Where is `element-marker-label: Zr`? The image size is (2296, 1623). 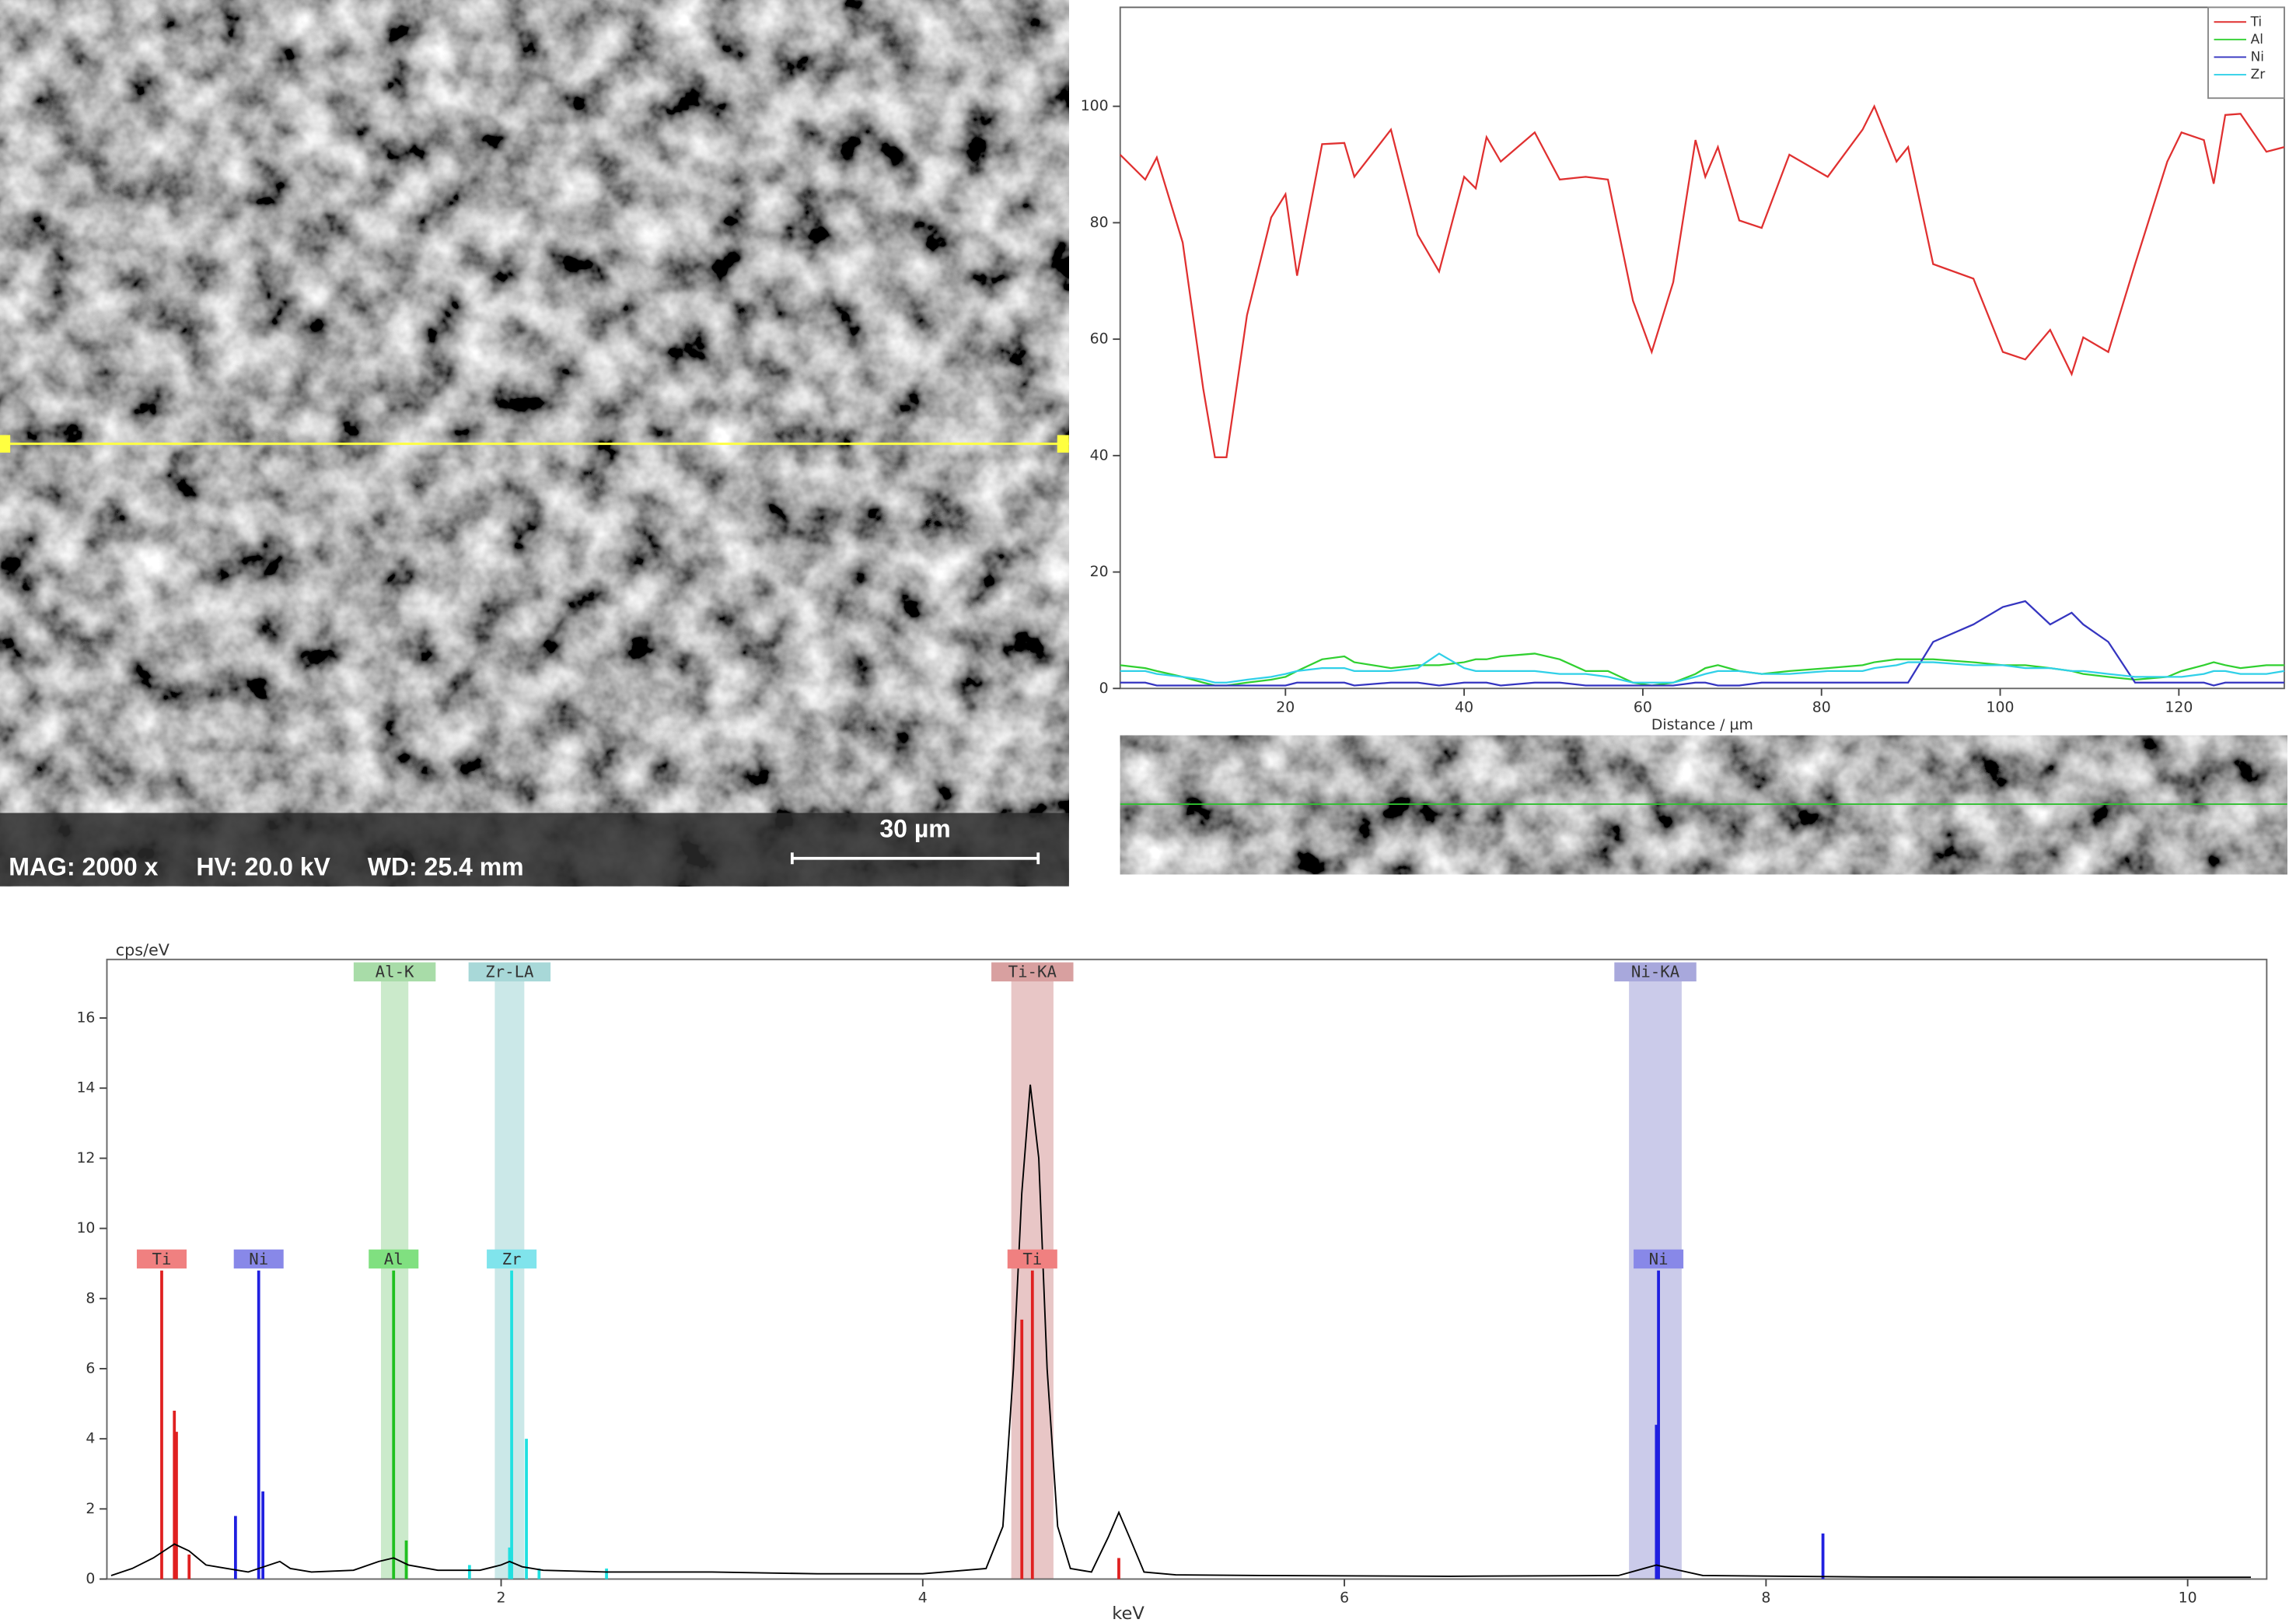
element-marker-label: Zr is located at coordinates (512, 1259).